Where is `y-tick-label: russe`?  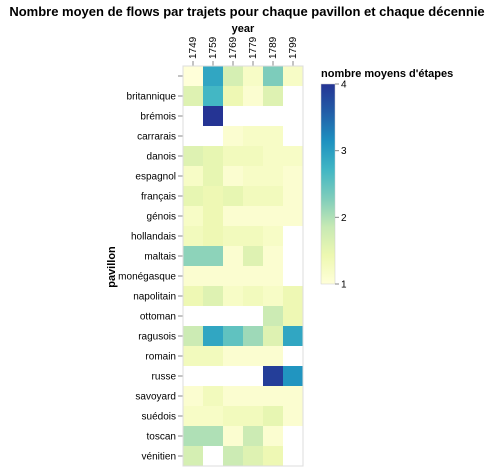 y-tick-label: russe is located at coordinates (164, 377).